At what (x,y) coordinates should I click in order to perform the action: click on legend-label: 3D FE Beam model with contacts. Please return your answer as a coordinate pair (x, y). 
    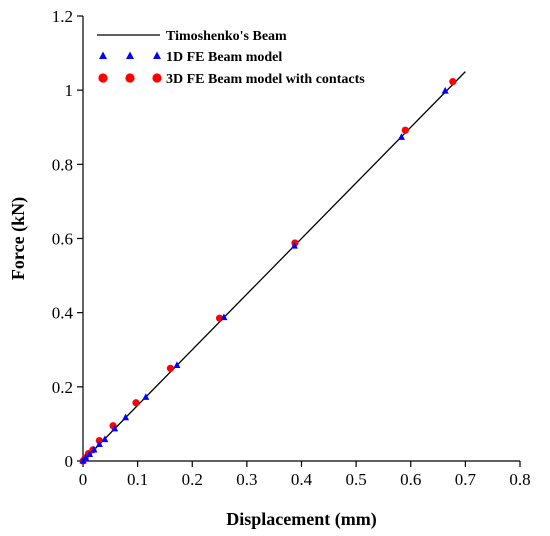
    Looking at the image, I should click on (265, 79).